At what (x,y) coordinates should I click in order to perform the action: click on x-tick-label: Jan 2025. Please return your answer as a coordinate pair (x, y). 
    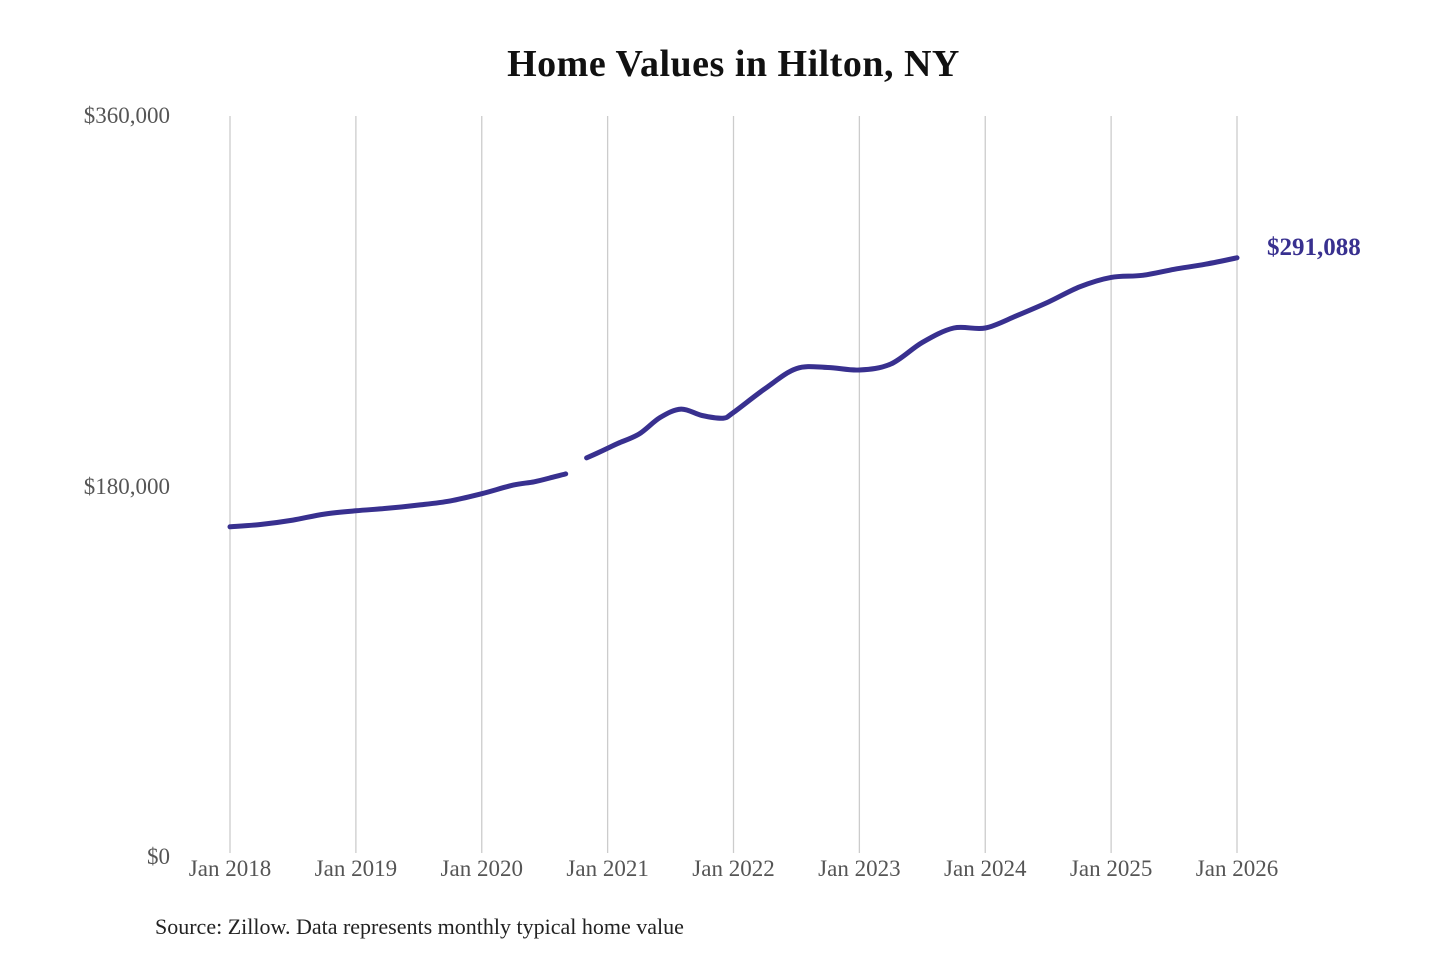
    Looking at the image, I should click on (1111, 868).